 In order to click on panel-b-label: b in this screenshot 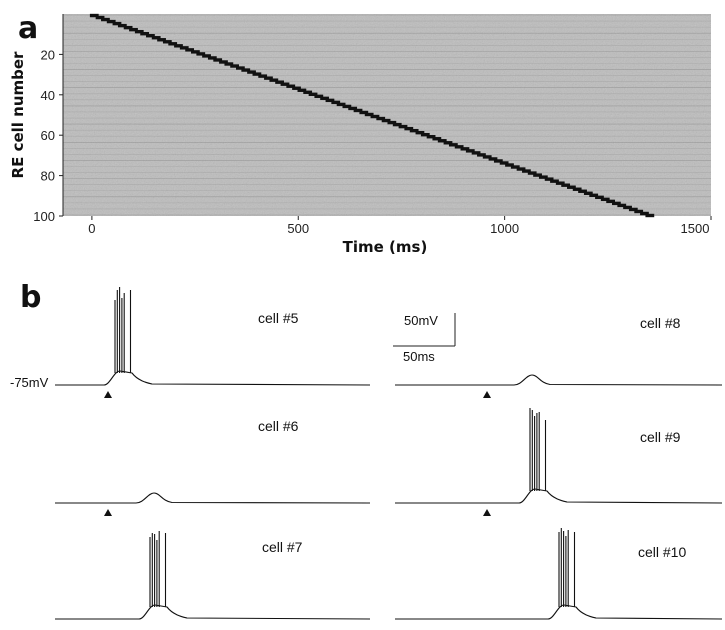, I will do `click(30, 297)`.